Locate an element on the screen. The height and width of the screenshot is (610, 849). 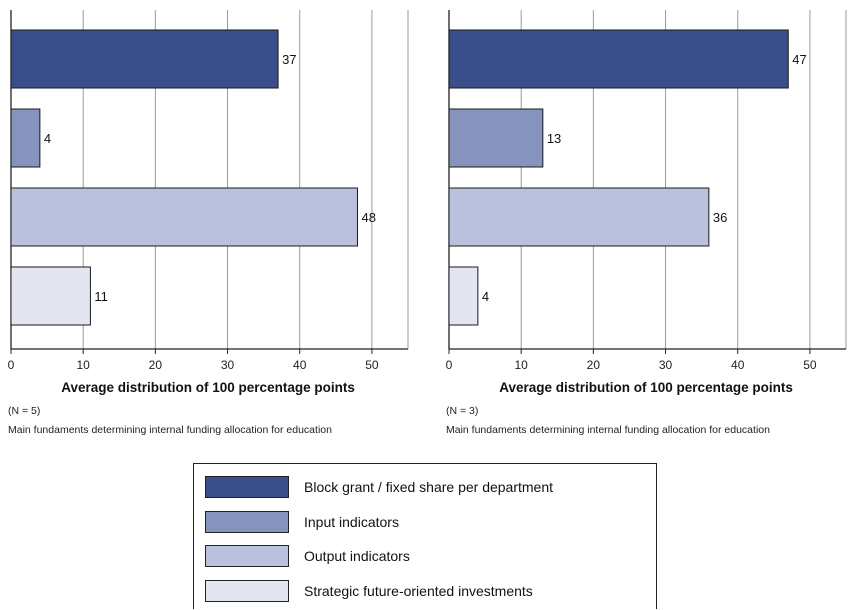
legend-item-output-indicators: Output indicators is located at coordinates (307, 556).